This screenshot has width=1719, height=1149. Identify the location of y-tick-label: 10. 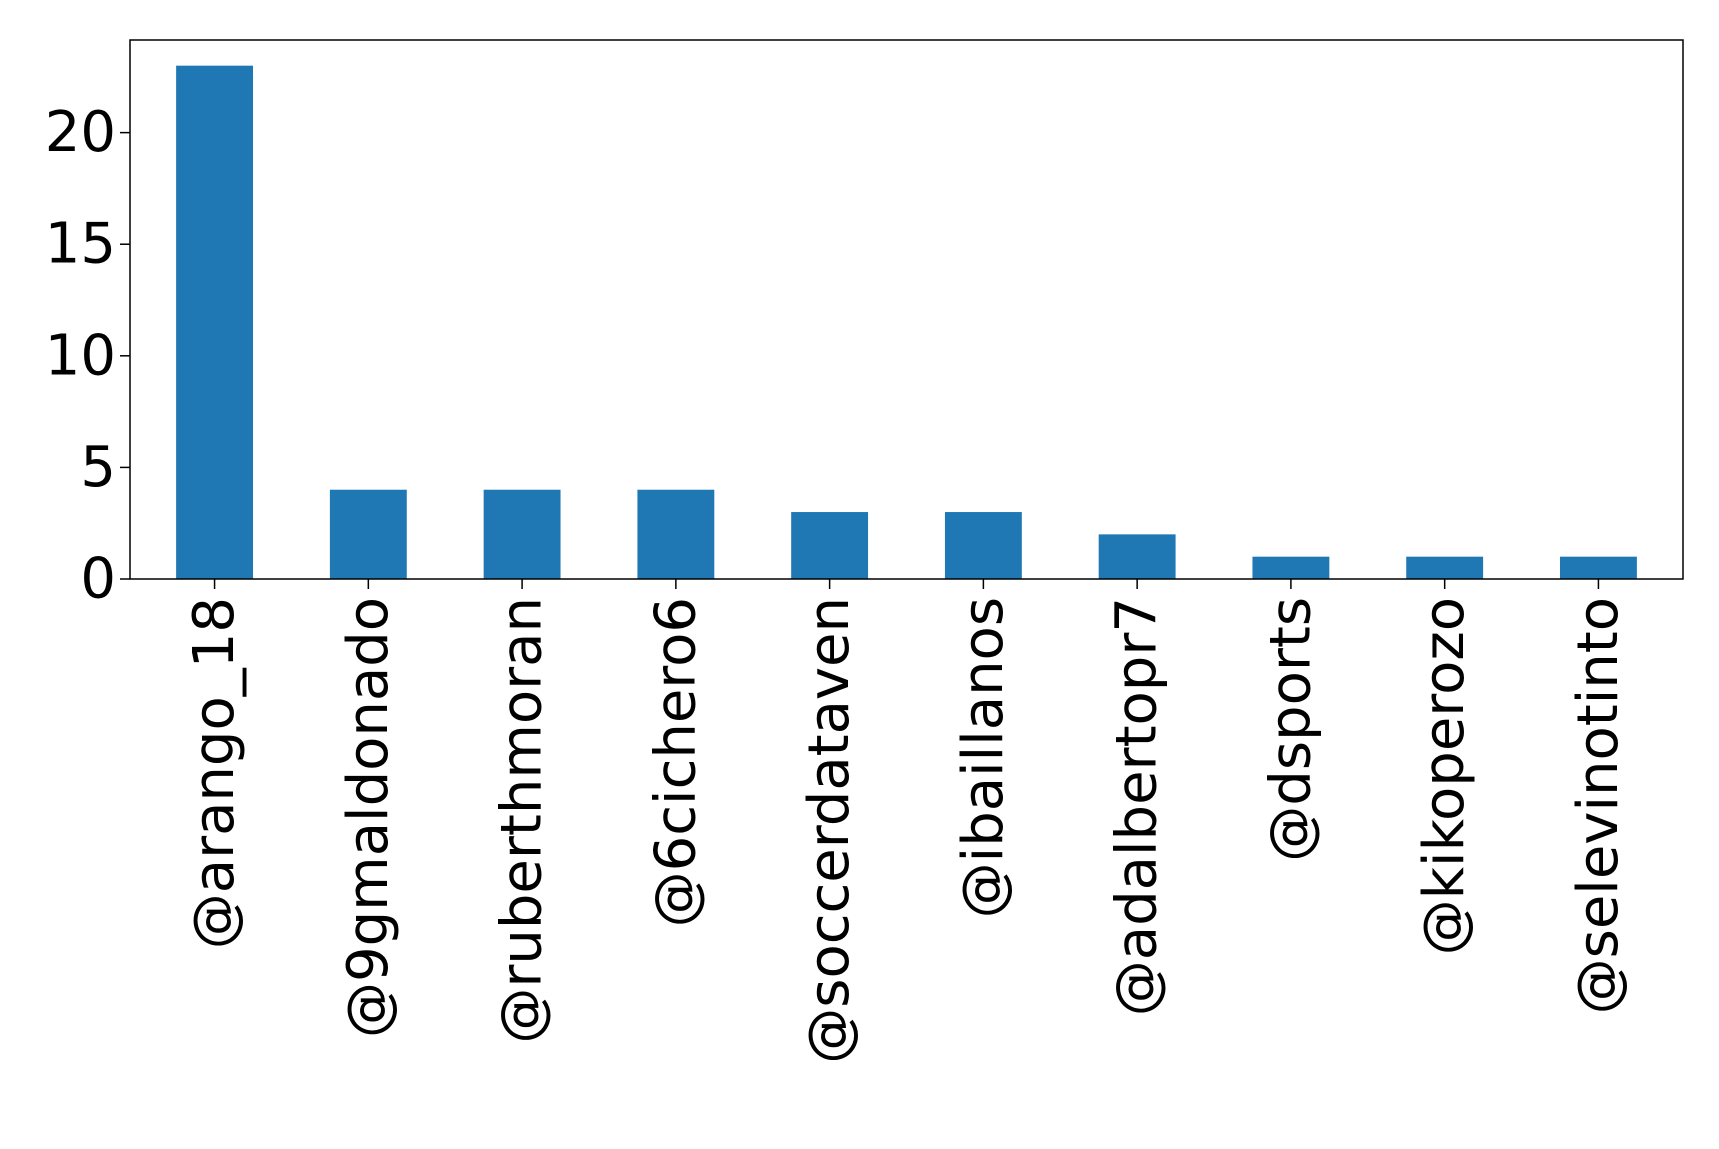
(80, 355).